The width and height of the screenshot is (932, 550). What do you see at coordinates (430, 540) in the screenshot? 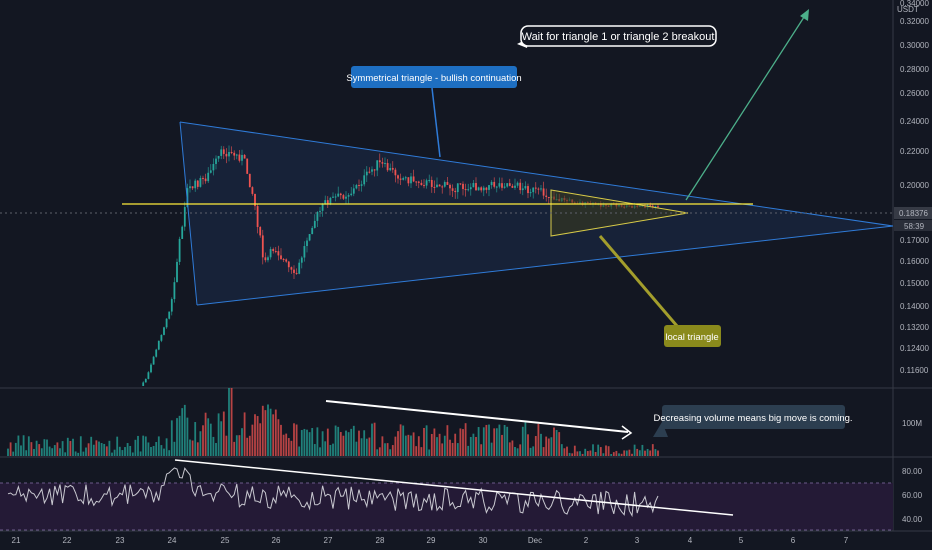
I see `time-axis: 21 22 23 24 25 26 27 28 29 30 Dec 2 3 4 5 6 7` at bounding box center [430, 540].